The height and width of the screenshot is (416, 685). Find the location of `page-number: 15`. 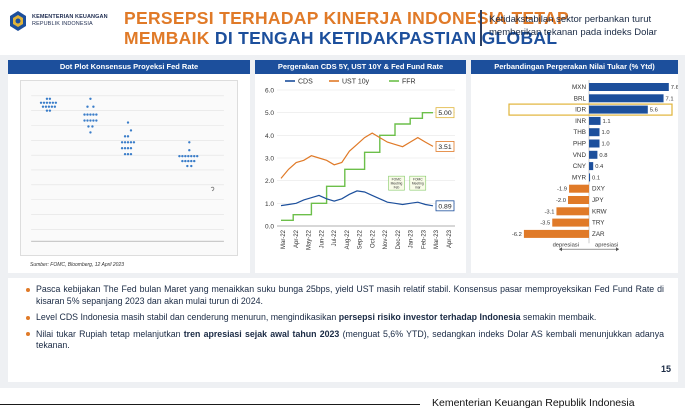

page-number: 15 is located at coordinates (665, 369).